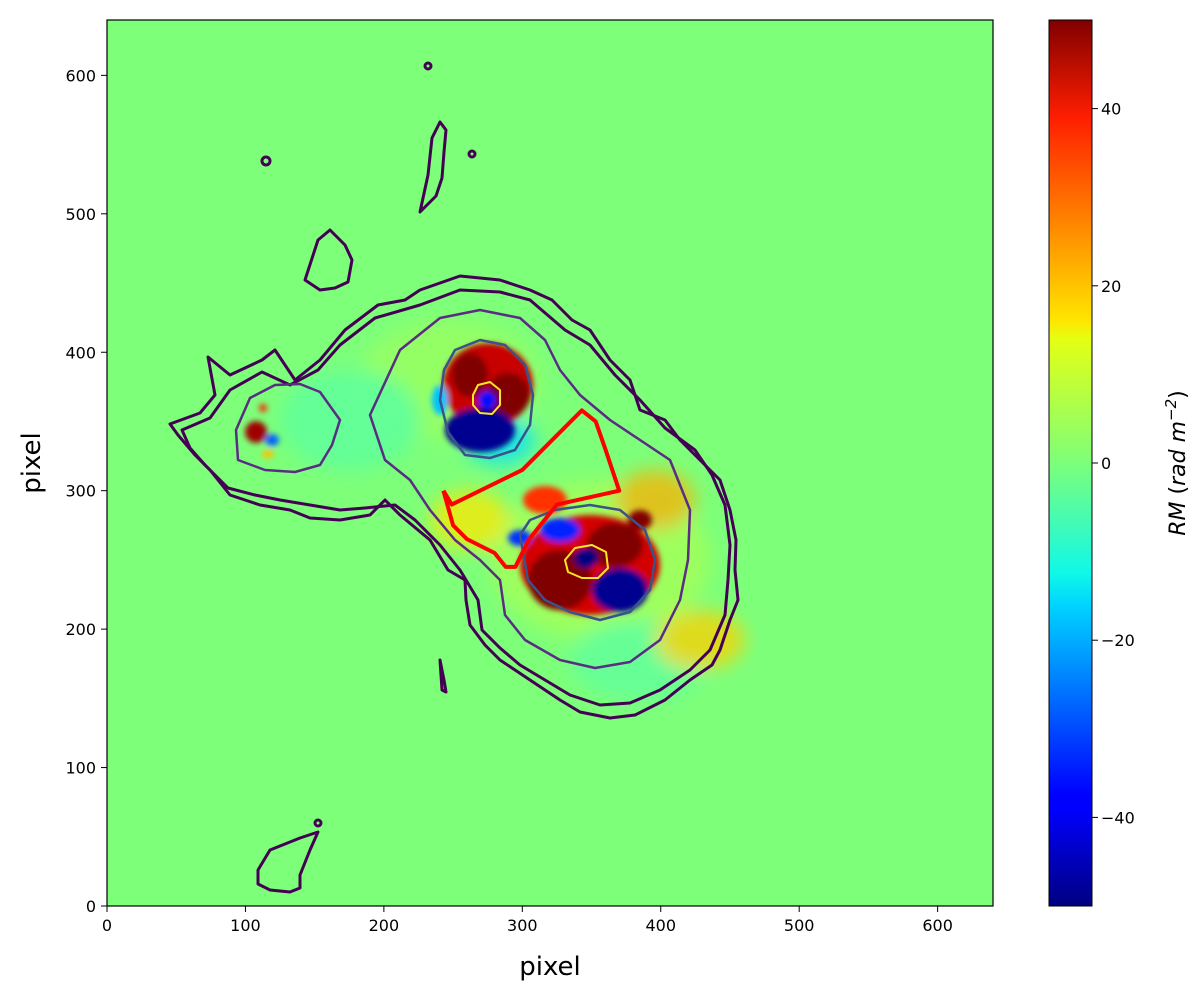 This screenshot has height=993, width=1200. Describe the element at coordinates (245, 925) in the screenshot. I see `x-tick-label: 100` at that location.